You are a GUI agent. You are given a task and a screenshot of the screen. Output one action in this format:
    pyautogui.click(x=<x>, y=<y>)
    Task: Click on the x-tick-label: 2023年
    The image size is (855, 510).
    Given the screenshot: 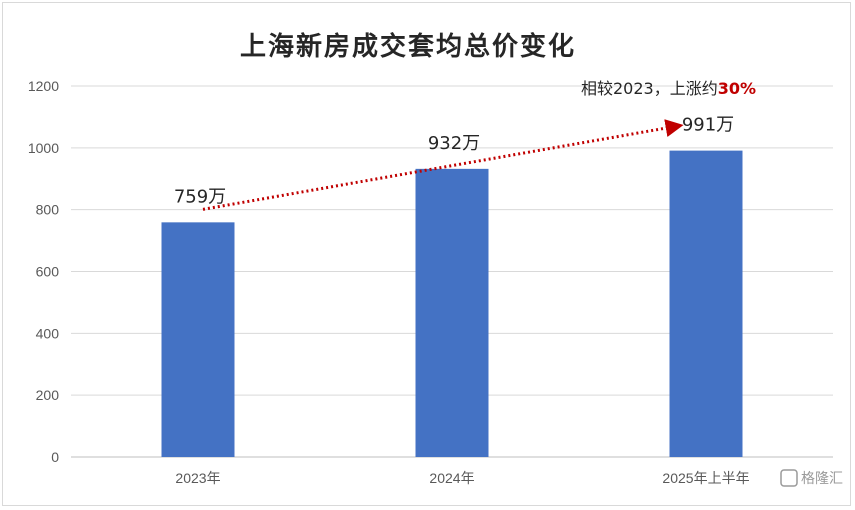 What is the action you would take?
    pyautogui.click(x=197, y=478)
    